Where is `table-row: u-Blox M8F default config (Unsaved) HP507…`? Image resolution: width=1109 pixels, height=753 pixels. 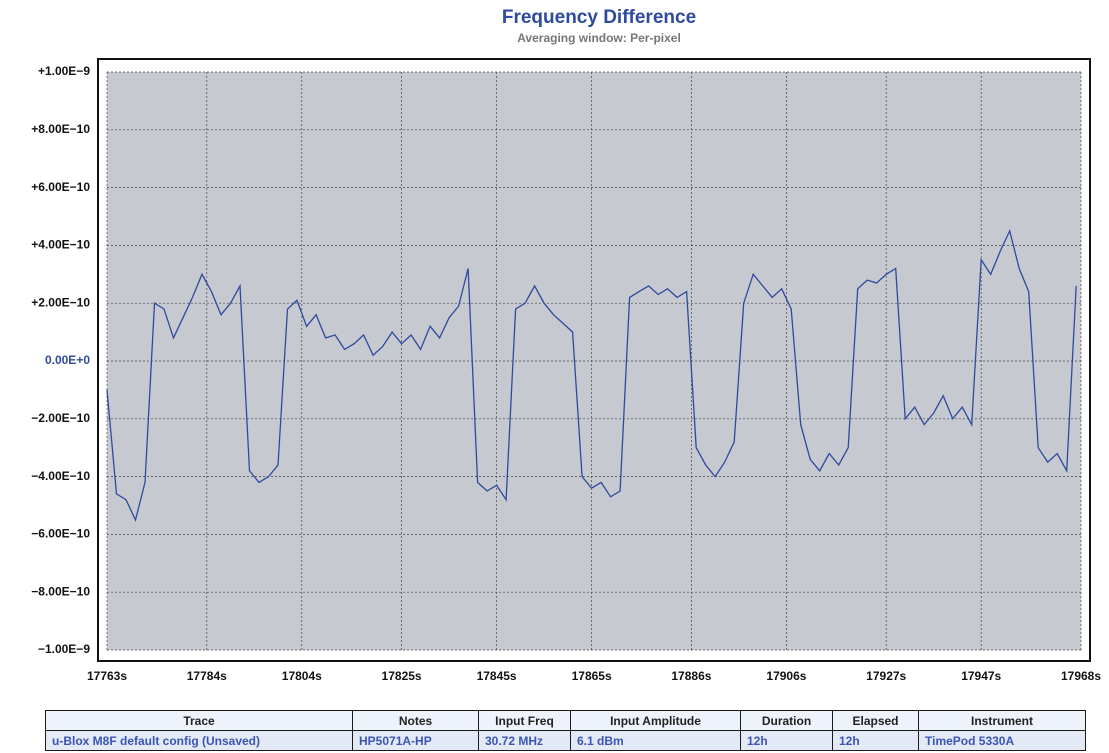 table-row: u-Blox M8F default config (Unsaved) HP507… is located at coordinates (565, 740).